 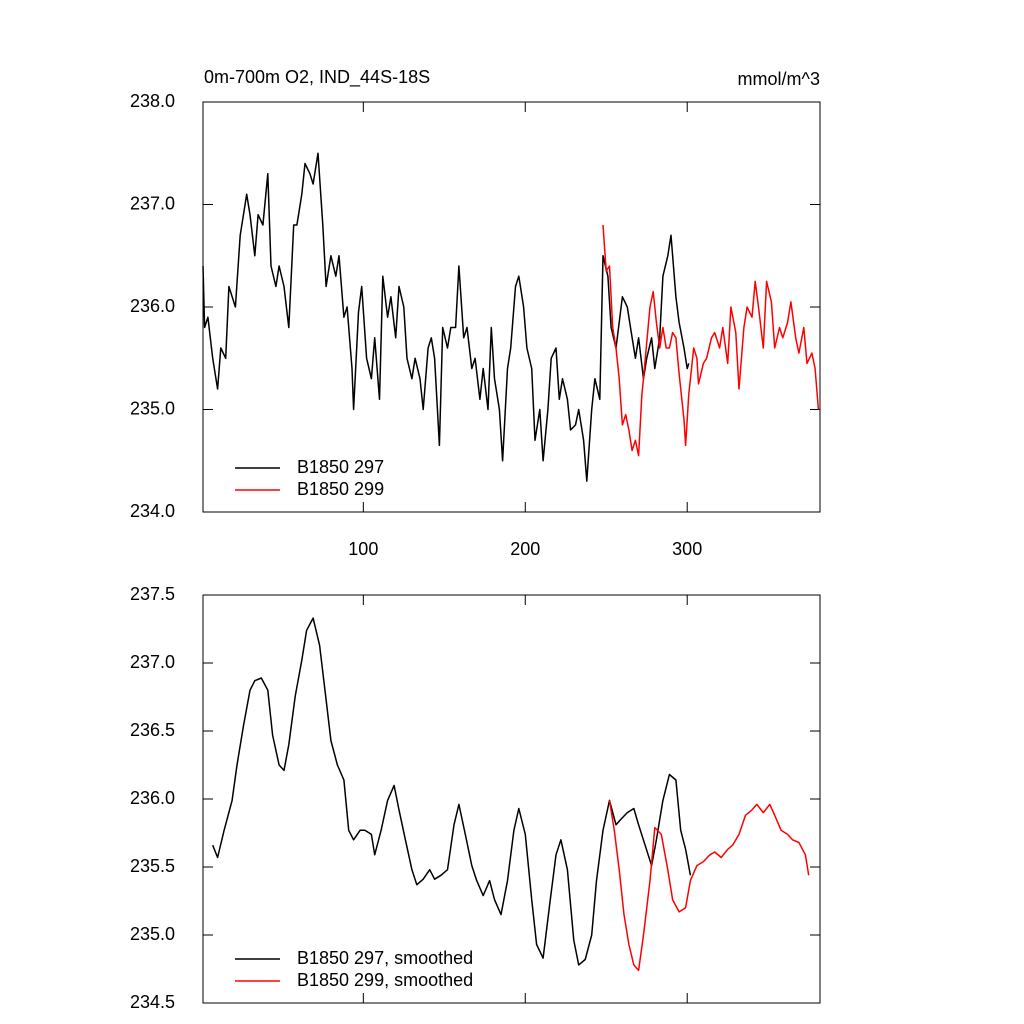 What do you see at coordinates (363, 549) in the screenshot?
I see `x-tick-label: 100` at bounding box center [363, 549].